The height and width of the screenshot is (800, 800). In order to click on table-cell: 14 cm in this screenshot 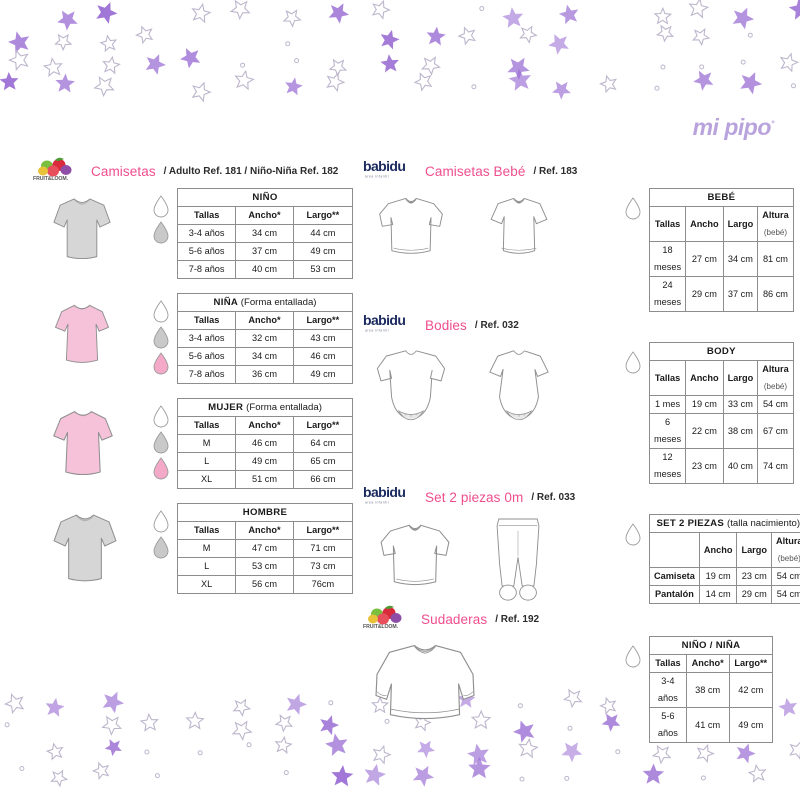, I will do `click(718, 594)`.